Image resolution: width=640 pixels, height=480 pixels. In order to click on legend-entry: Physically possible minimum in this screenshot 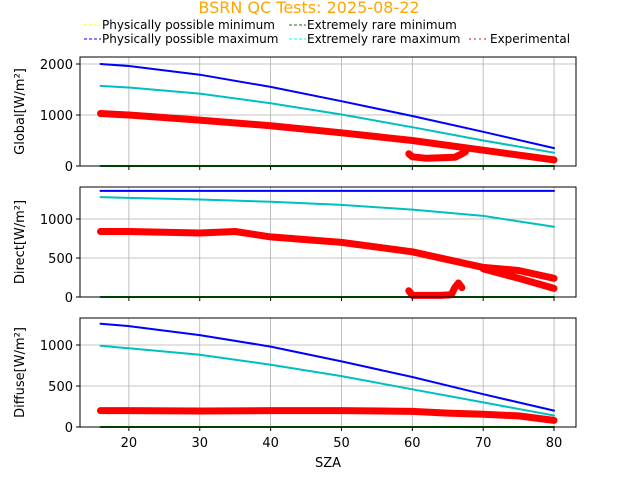, I will do `click(179, 25)`.